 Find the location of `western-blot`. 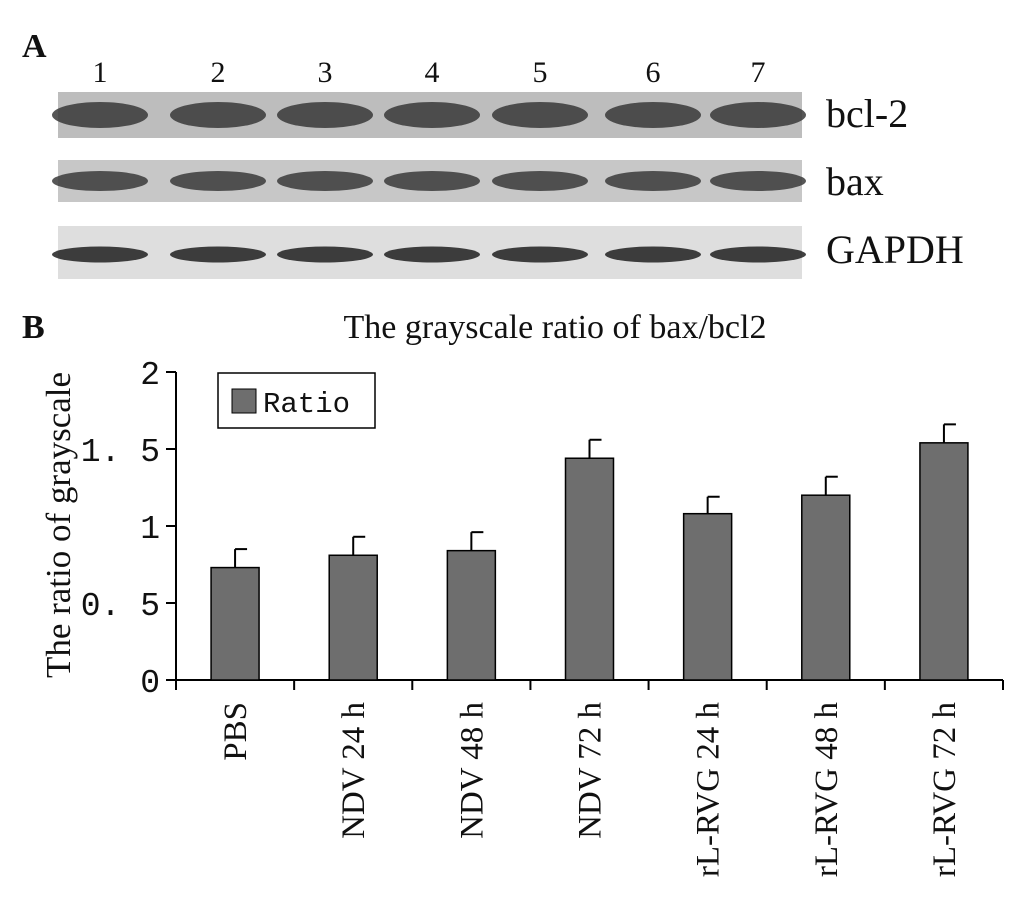

western-blot is located at coordinates (429, 185).